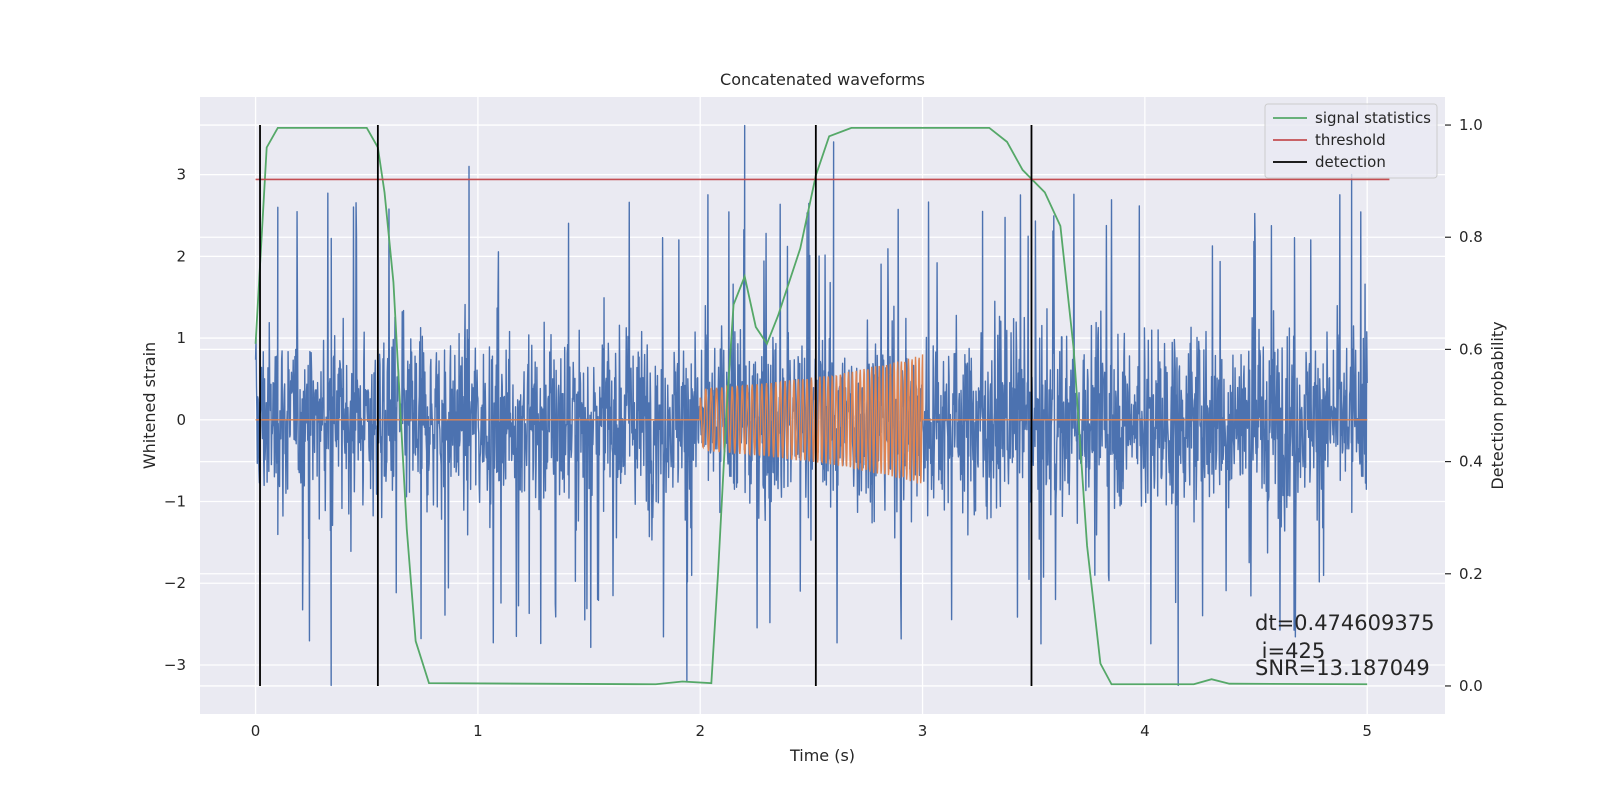 The width and height of the screenshot is (1600, 800). I want to click on x-tick-label: 1, so click(478, 731).